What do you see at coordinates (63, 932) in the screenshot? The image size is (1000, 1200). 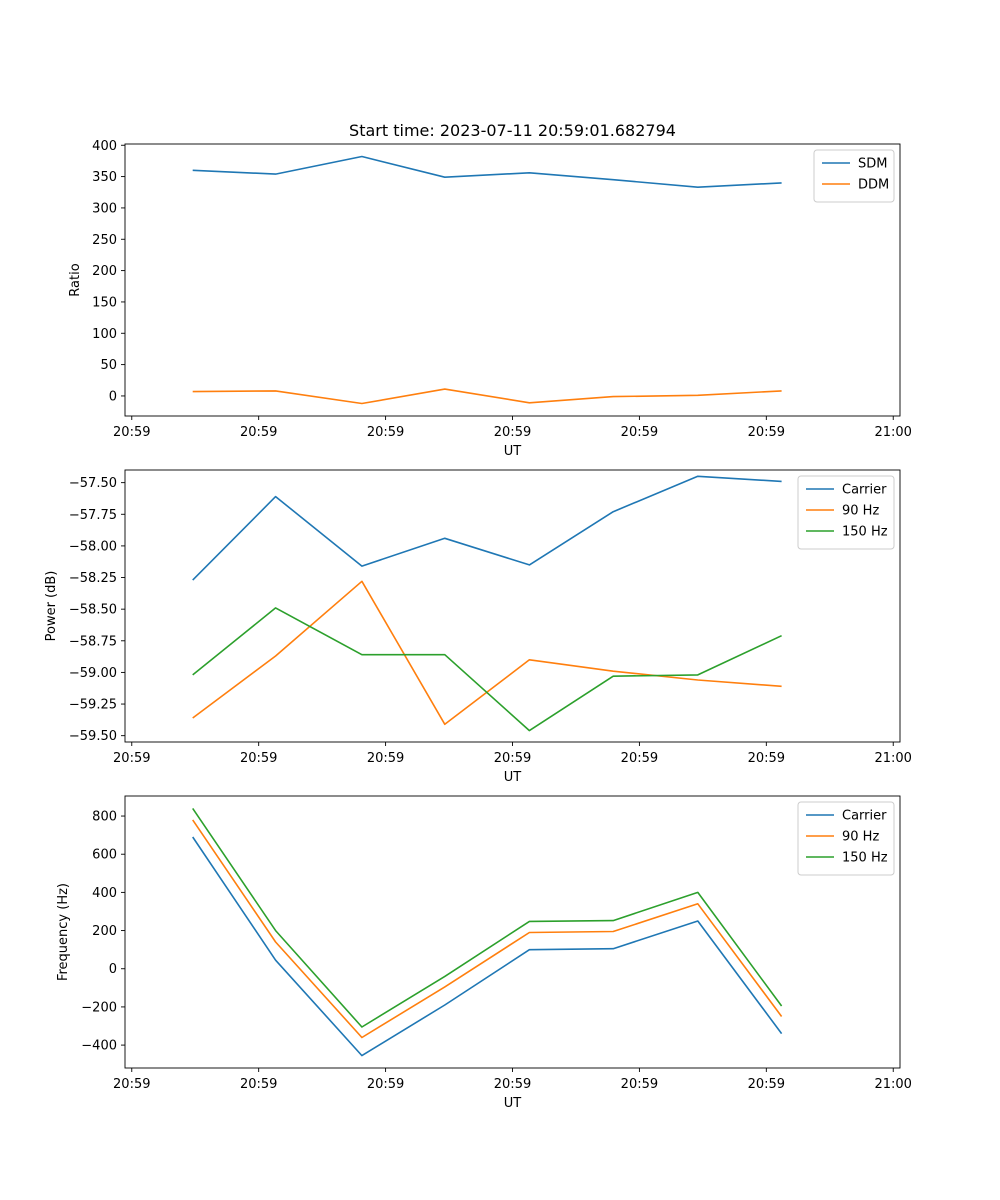 I see `y-axis-label: Frequency (Hz)` at bounding box center [63, 932].